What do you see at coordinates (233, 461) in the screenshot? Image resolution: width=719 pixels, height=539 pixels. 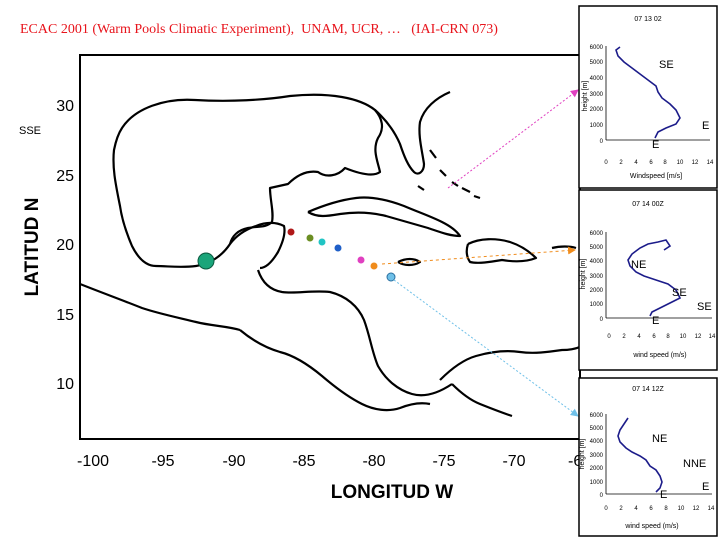 I see `x-tick-label: -90` at bounding box center [233, 461].